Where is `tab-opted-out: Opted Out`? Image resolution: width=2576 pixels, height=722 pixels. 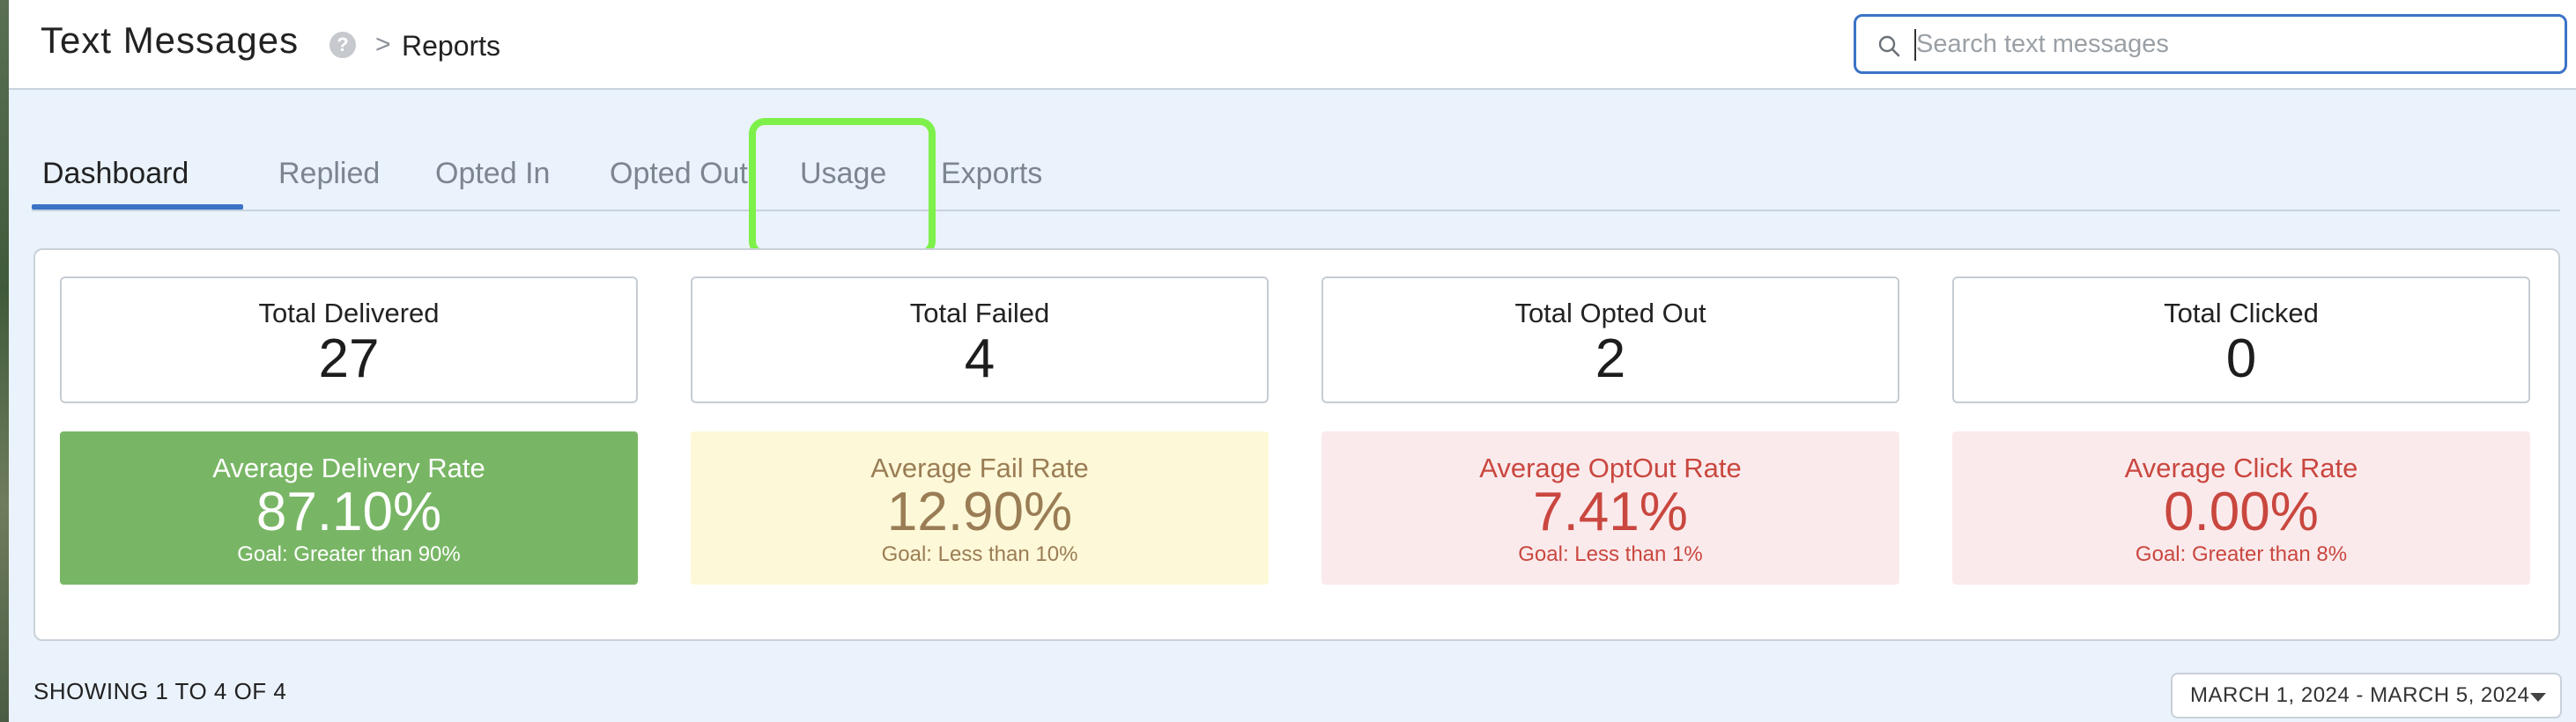 tab-opted-out: Opted Out is located at coordinates (679, 173).